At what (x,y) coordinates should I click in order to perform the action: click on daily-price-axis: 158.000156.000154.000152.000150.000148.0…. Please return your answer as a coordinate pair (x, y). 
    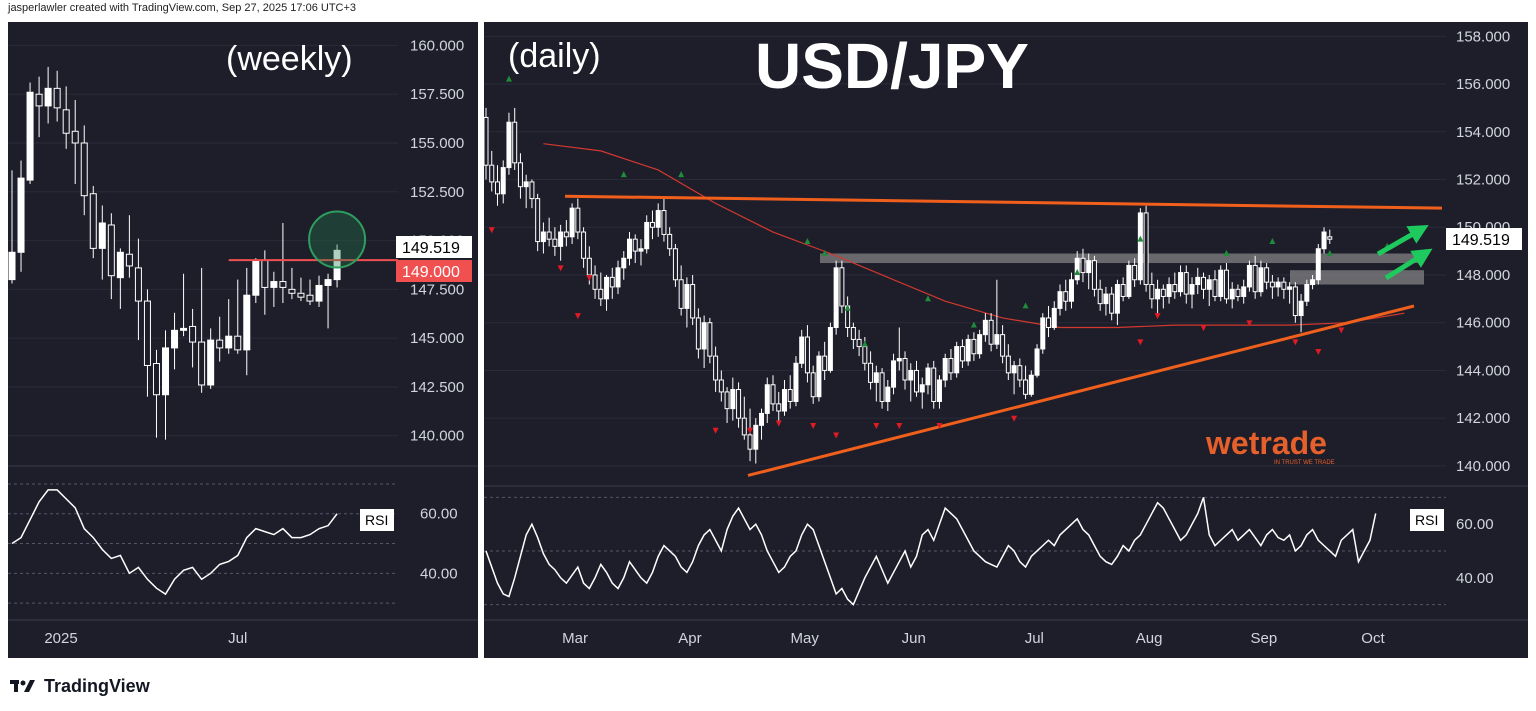
    Looking at the image, I should click on (1483, 251).